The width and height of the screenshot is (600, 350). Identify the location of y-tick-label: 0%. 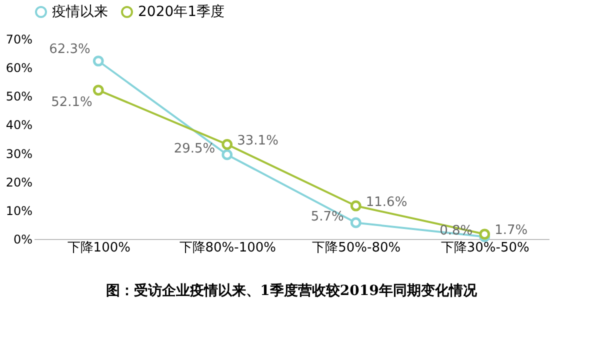
(22, 239).